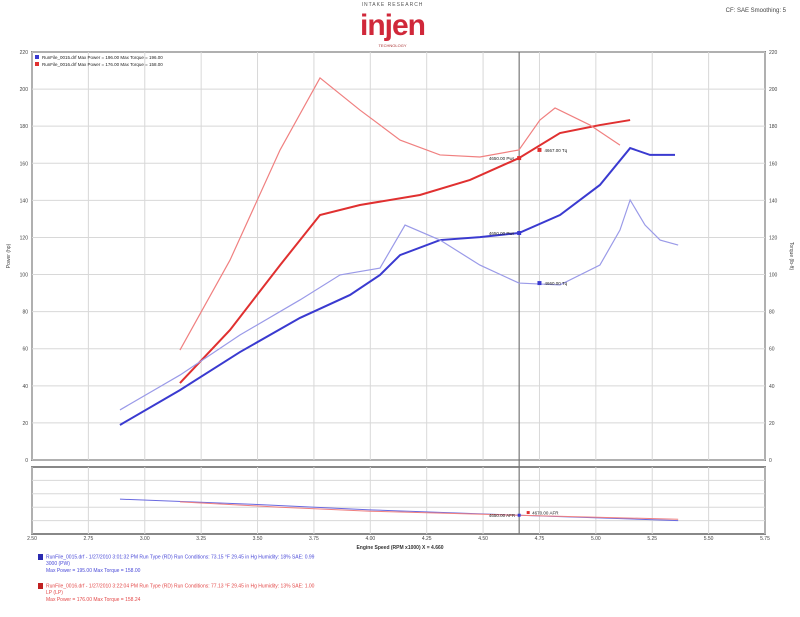 This screenshot has height=617, width=800. I want to click on y-tick-label-left: 40, so click(25, 387).